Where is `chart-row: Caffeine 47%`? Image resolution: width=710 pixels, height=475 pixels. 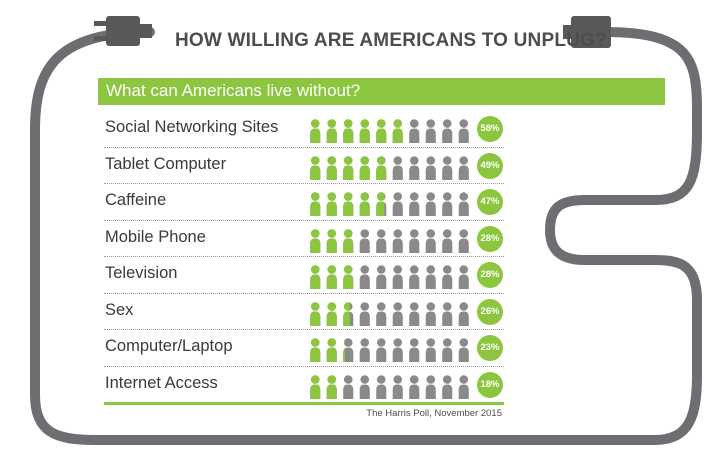 chart-row: Caffeine 47% is located at coordinates (304, 202).